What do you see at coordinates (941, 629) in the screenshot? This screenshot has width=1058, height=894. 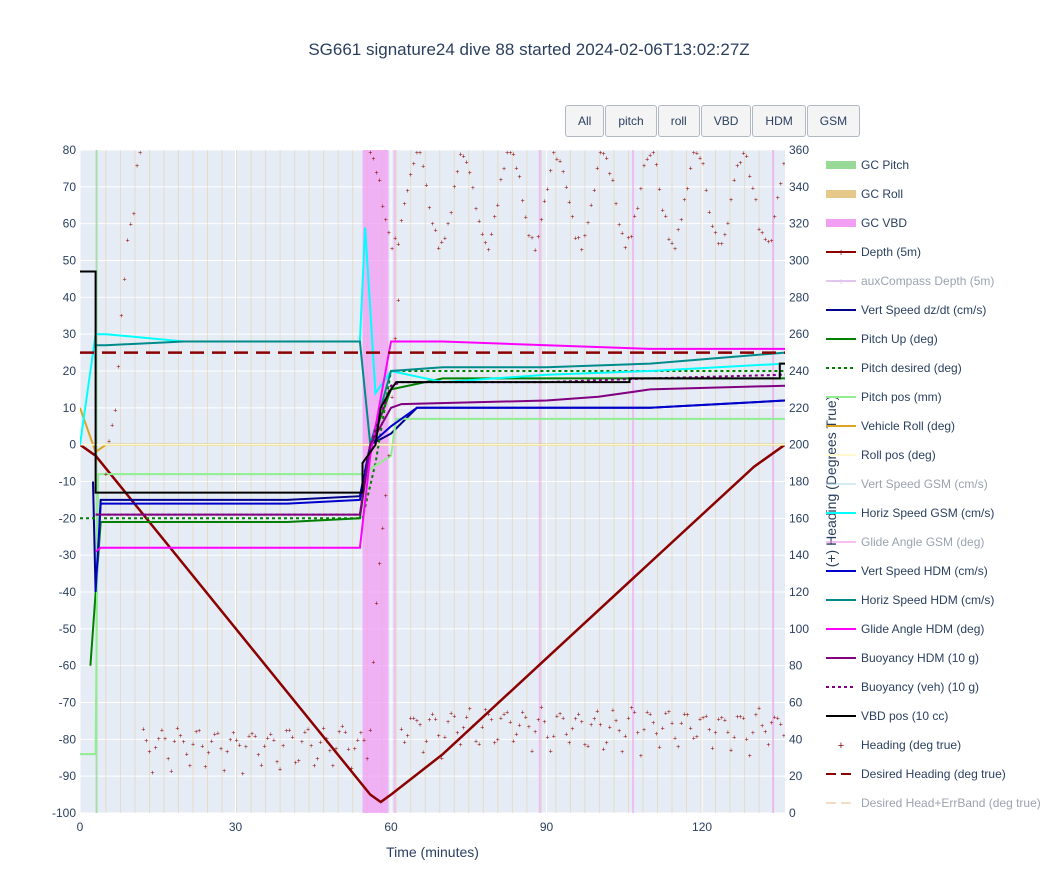 I see `legend-item: Glide Angle HDM (deg)` at bounding box center [941, 629].